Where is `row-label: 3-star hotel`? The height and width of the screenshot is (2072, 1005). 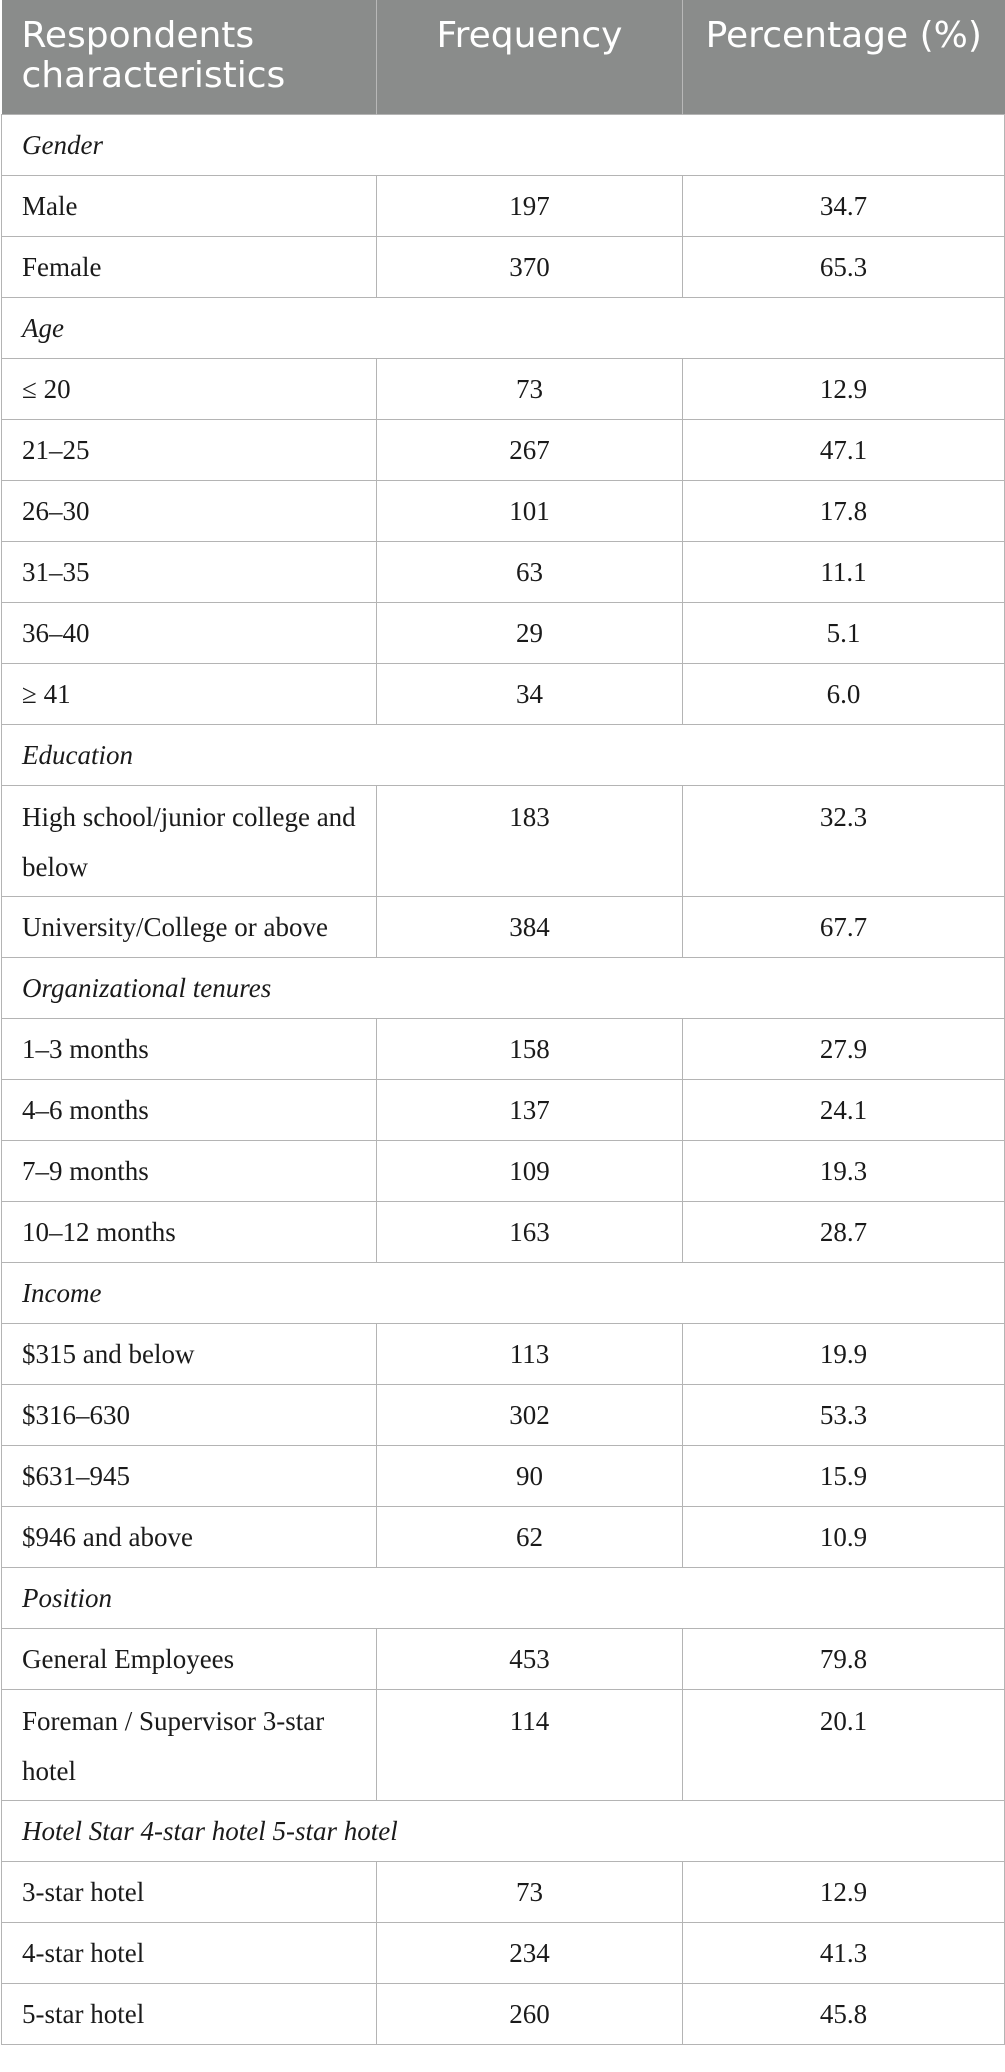
row-label: 3-star hotel is located at coordinates (189, 1891).